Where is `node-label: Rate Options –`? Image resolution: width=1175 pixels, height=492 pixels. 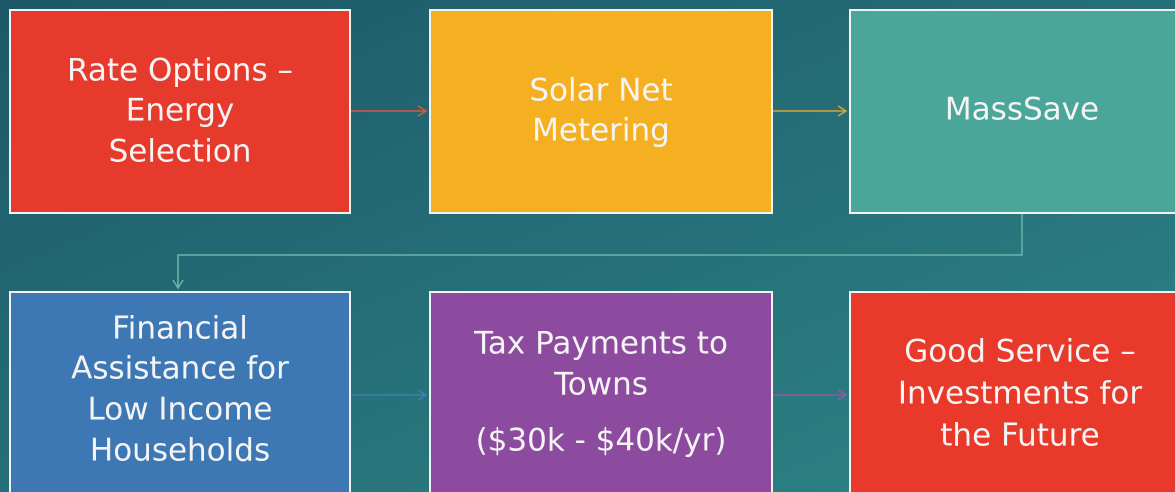 node-label: Rate Options – is located at coordinates (180, 71).